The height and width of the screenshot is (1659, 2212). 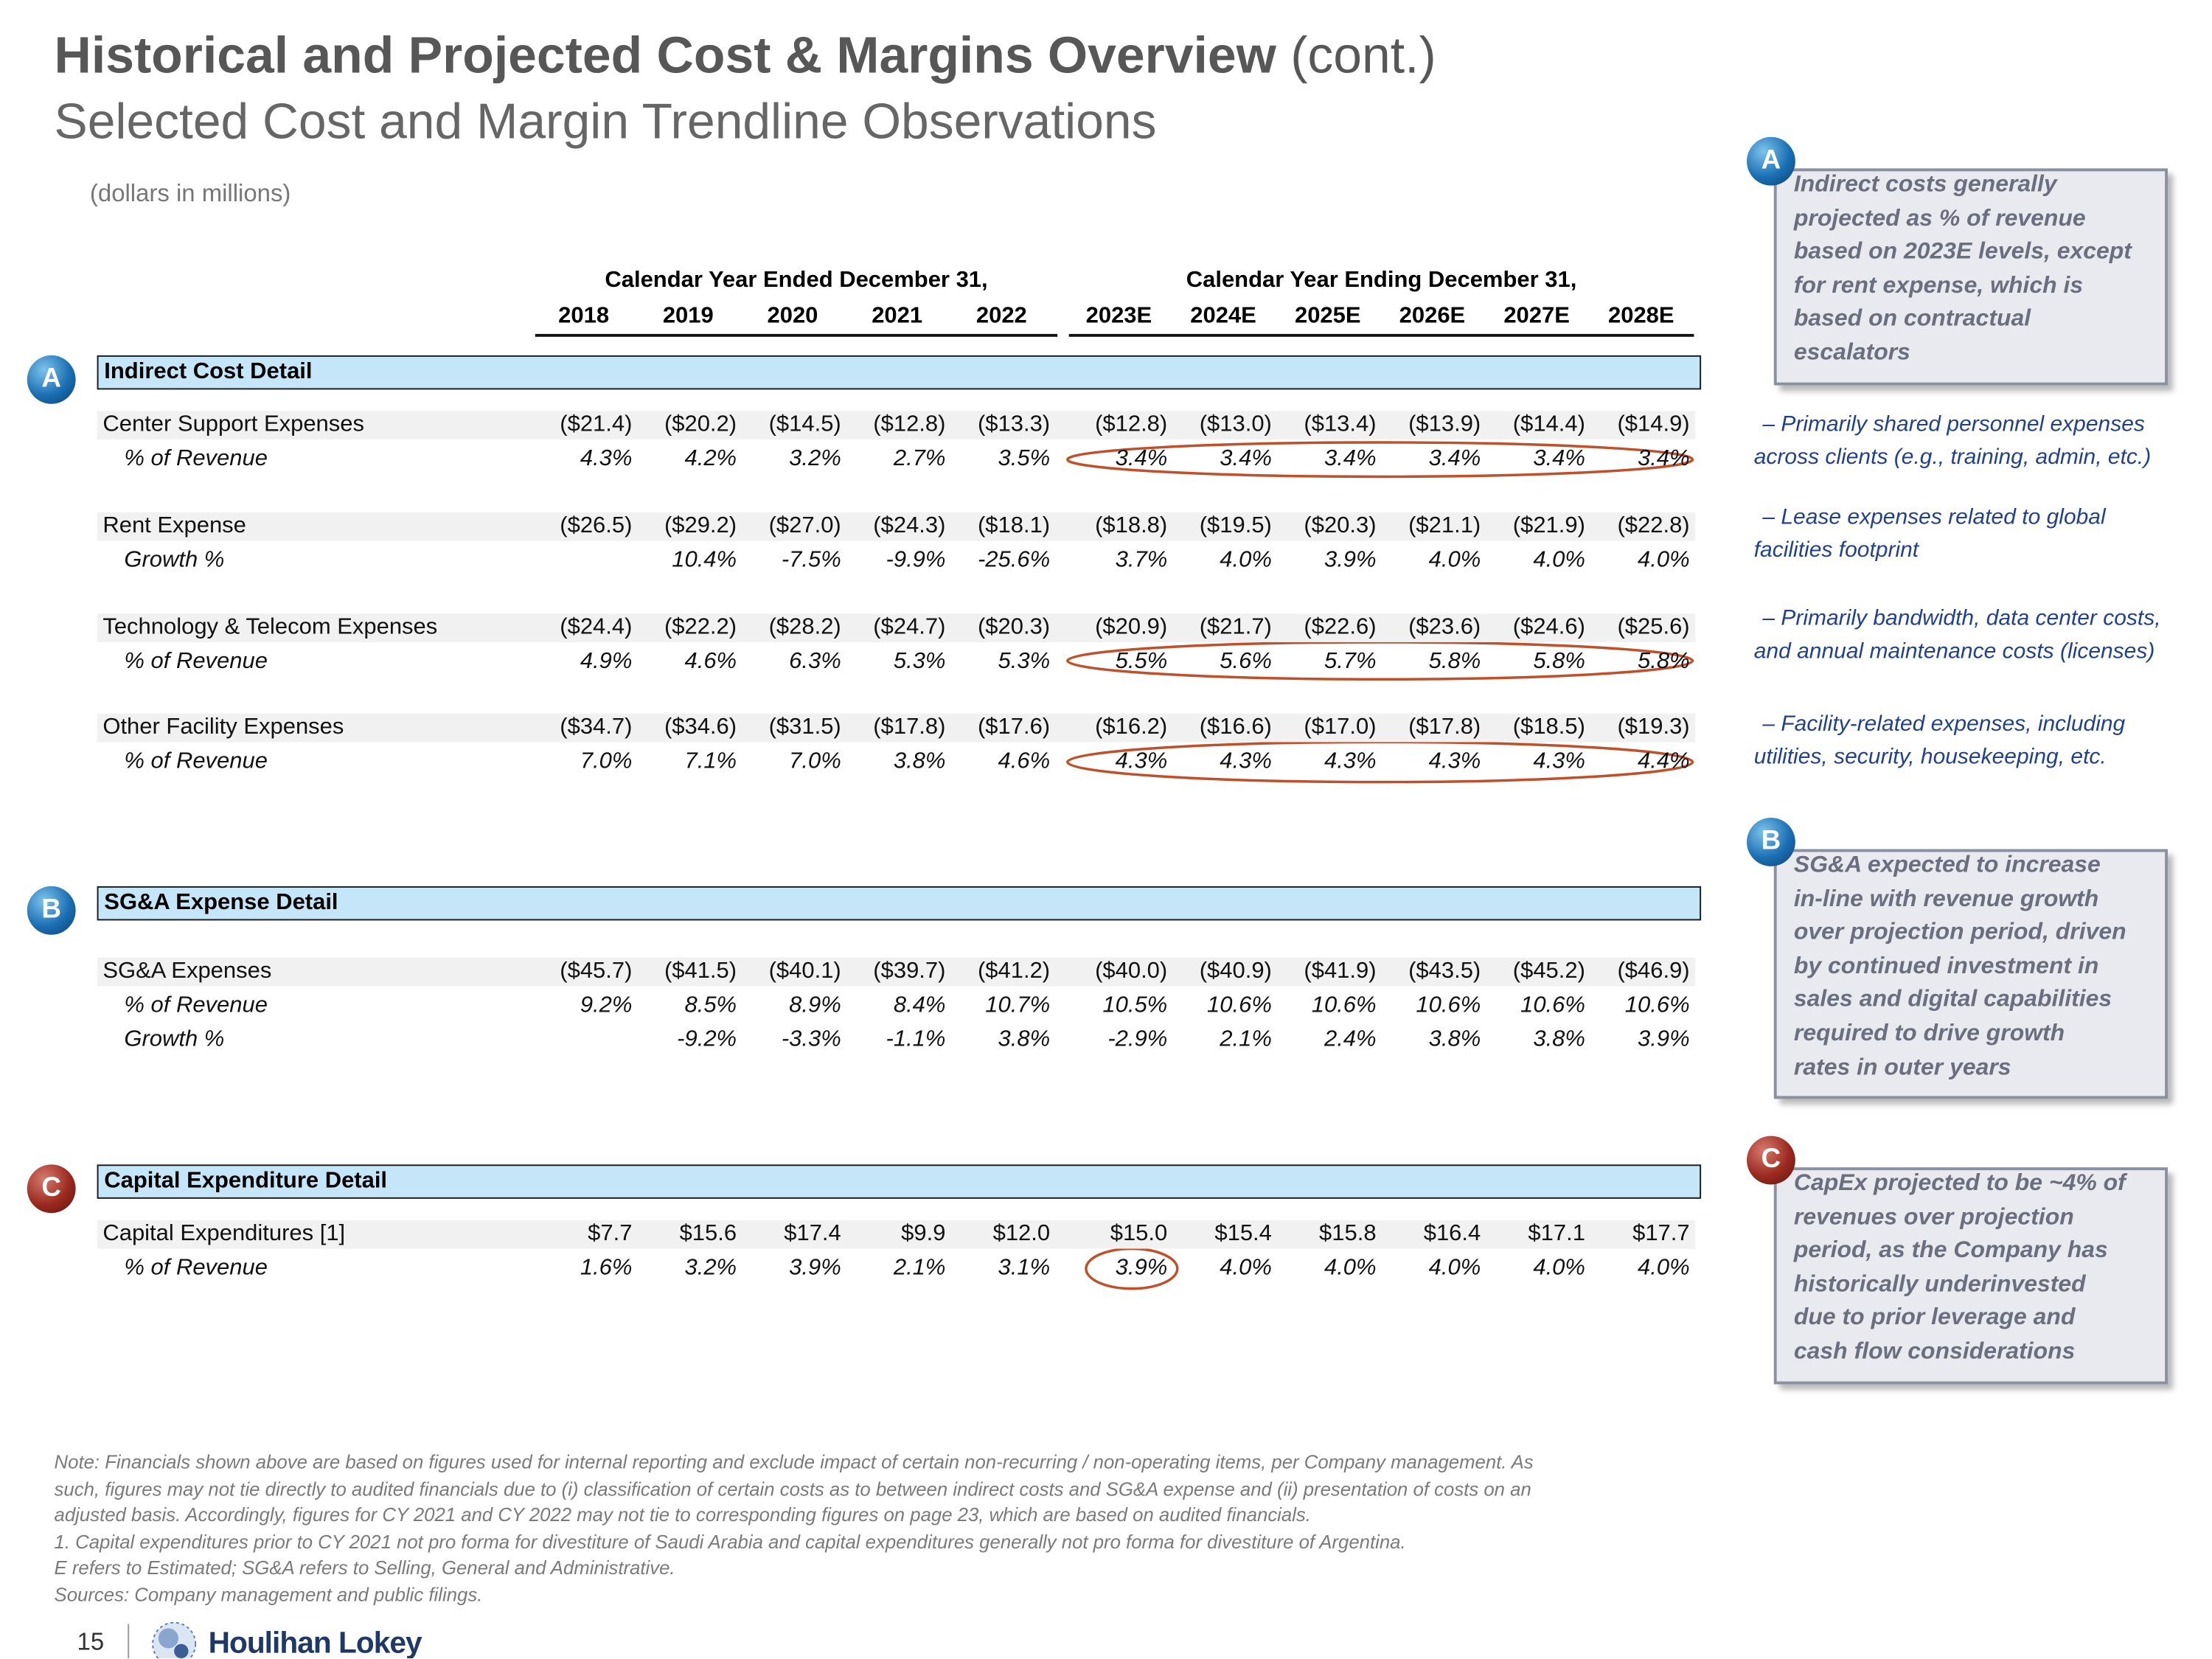 I want to click on cell-value: ($25.6), so click(x=1653, y=627).